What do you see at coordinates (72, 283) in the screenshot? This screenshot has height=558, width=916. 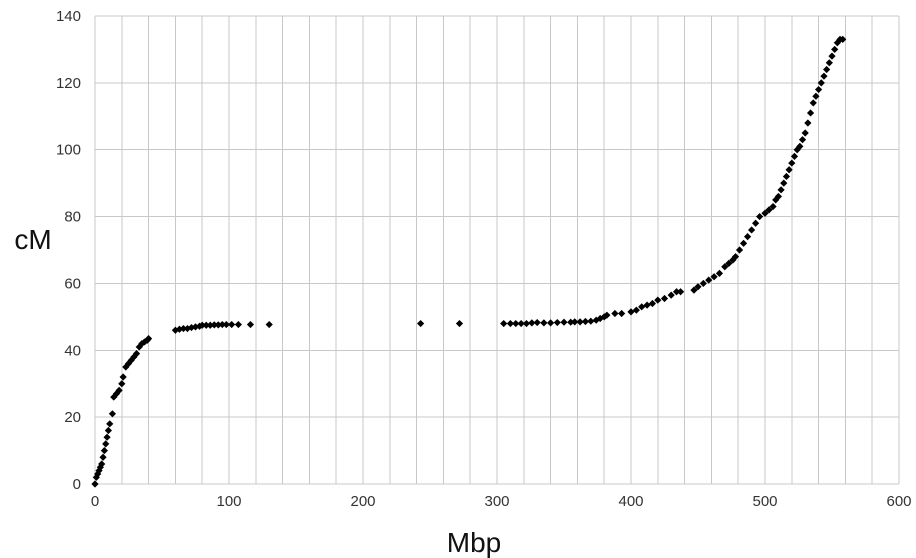 I see `y-tick-label: 60` at bounding box center [72, 283].